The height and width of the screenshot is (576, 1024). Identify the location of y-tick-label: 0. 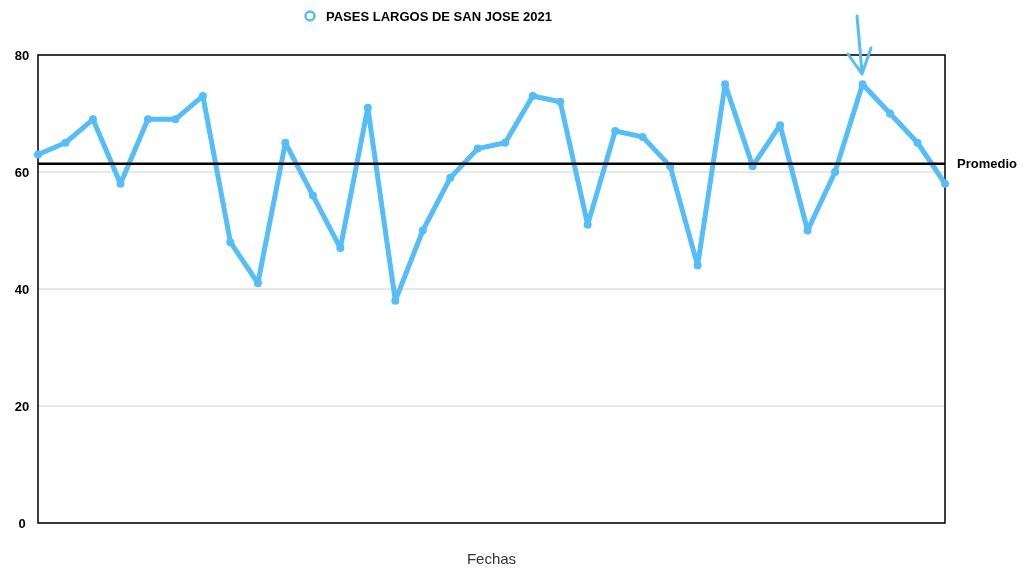
(22, 523).